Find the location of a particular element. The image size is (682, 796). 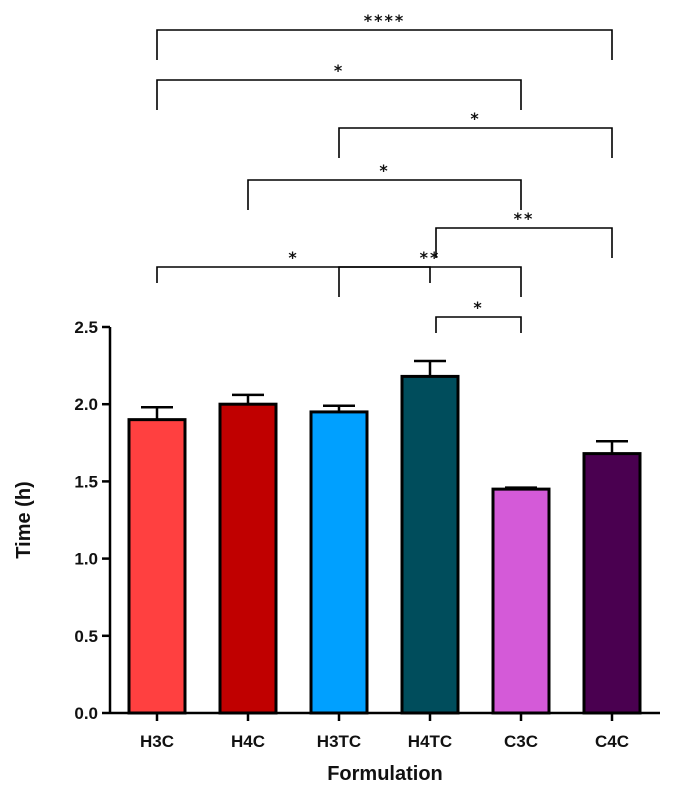

bar-c4c is located at coordinates (612, 583).